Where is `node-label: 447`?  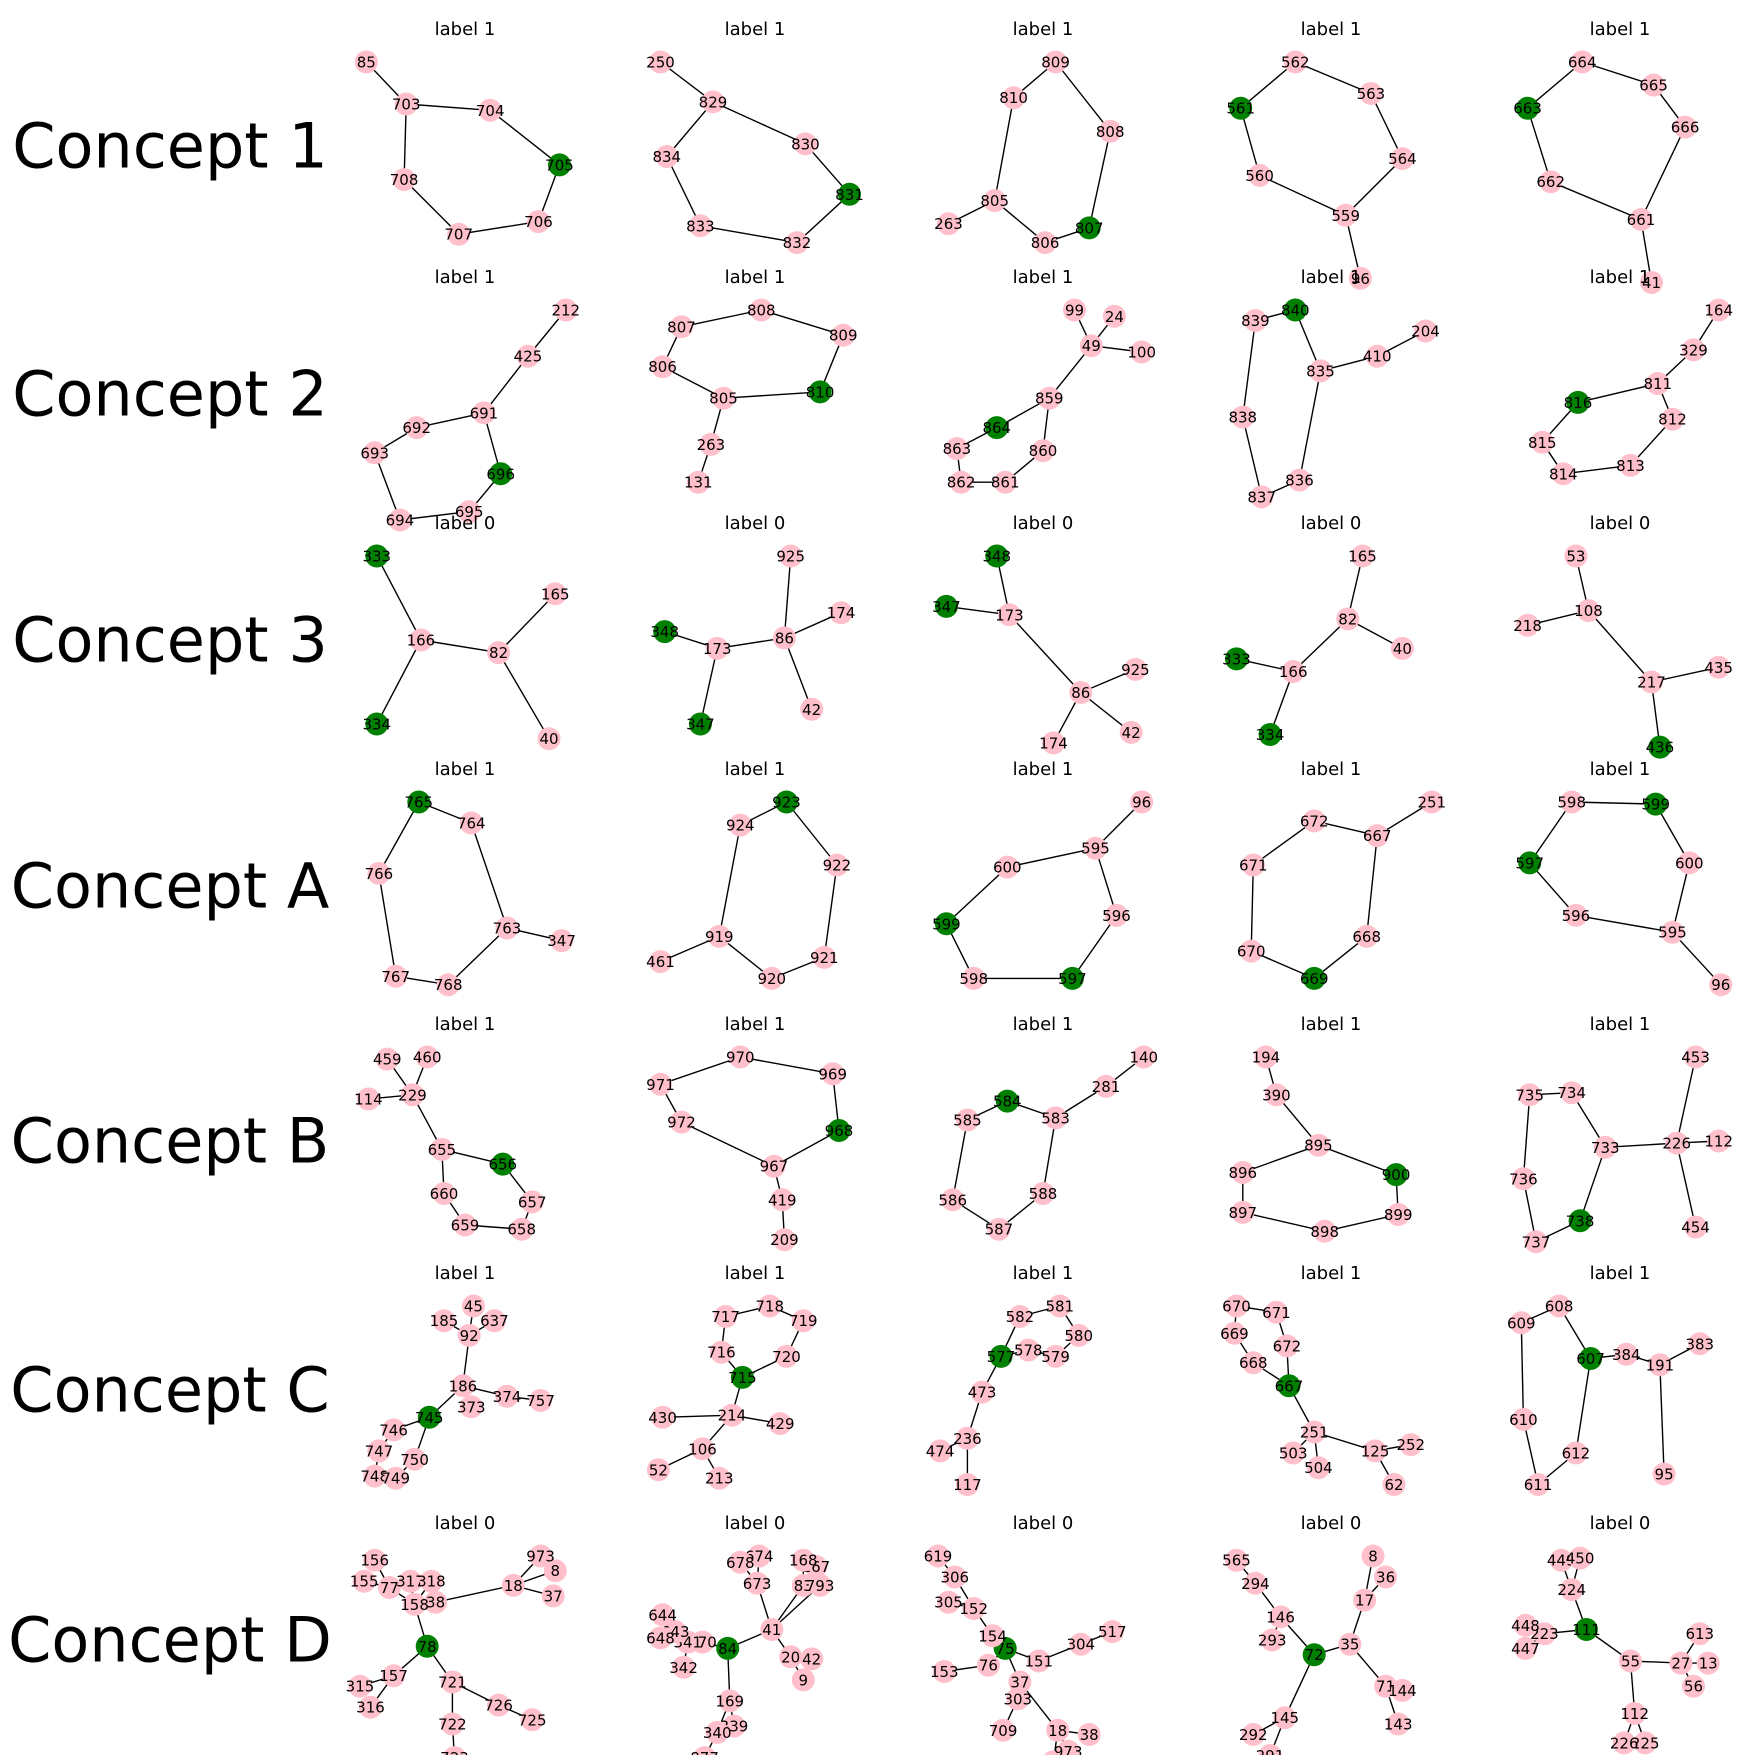
node-label: 447 is located at coordinates (1525, 1649).